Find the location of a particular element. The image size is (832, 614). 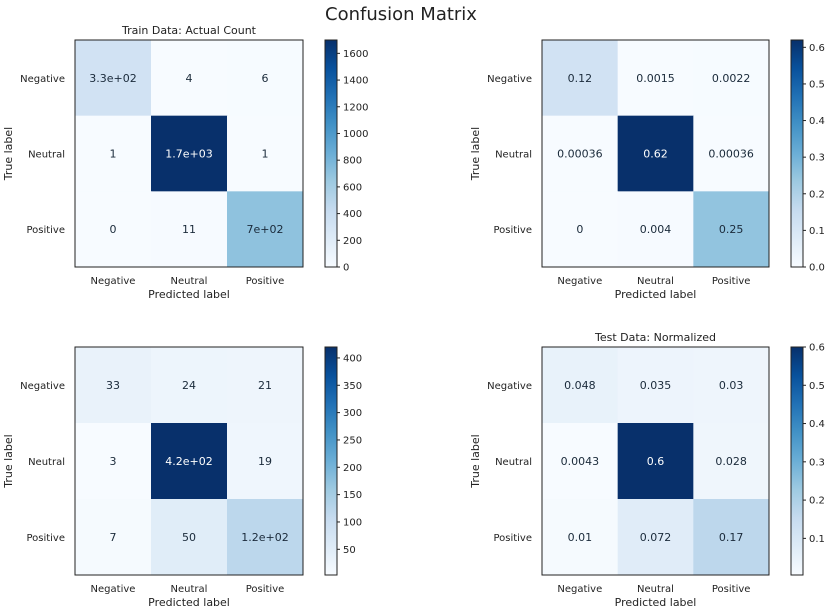

cell-value: 0.0022 is located at coordinates (731, 78).